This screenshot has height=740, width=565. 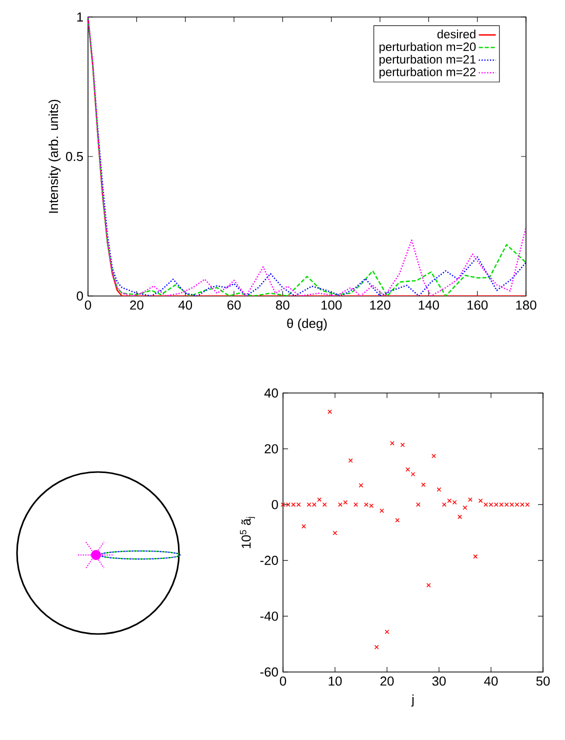 I want to click on legend-label: perturbation m=22, so click(x=428, y=73).